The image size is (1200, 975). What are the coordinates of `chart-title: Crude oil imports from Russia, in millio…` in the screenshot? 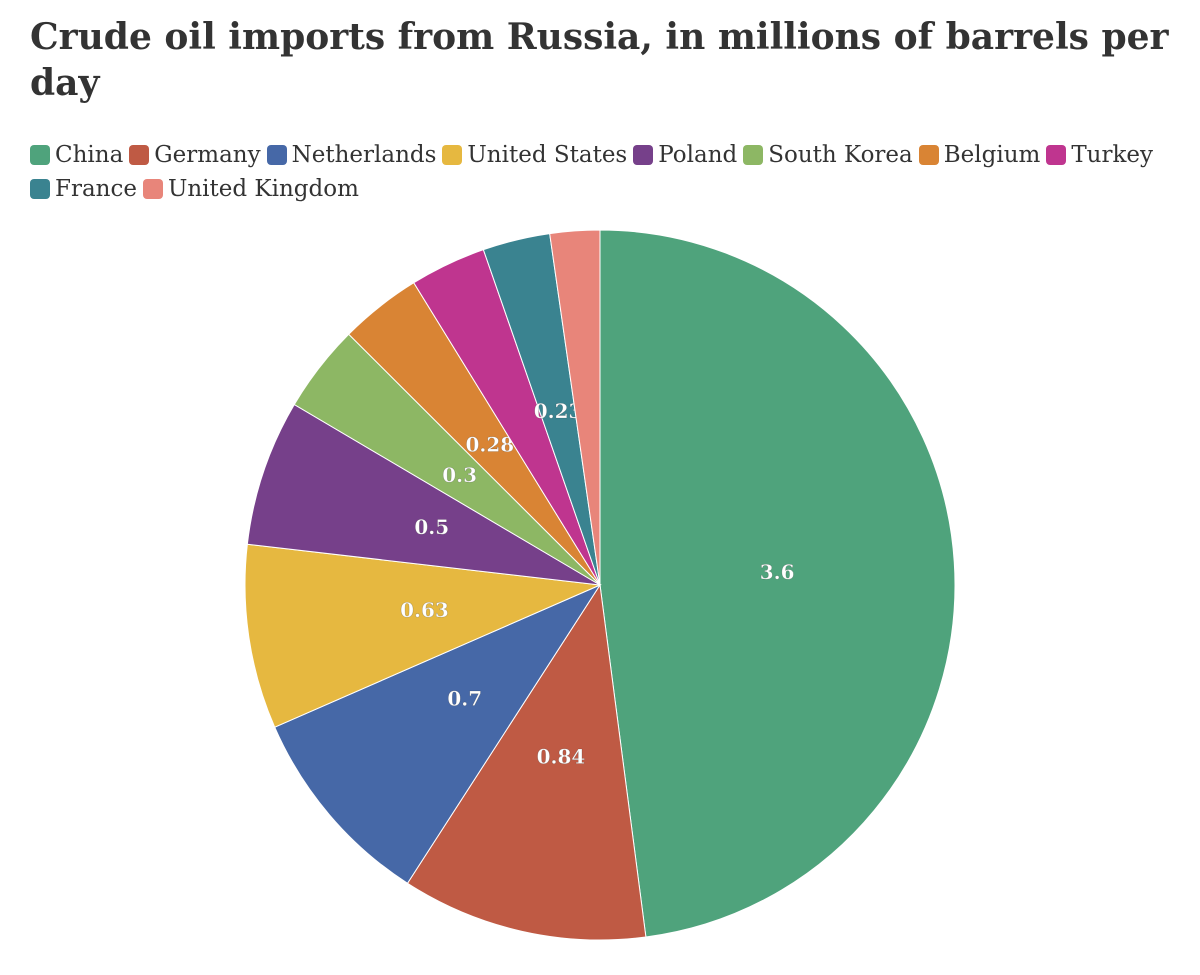 It's located at (599, 60).